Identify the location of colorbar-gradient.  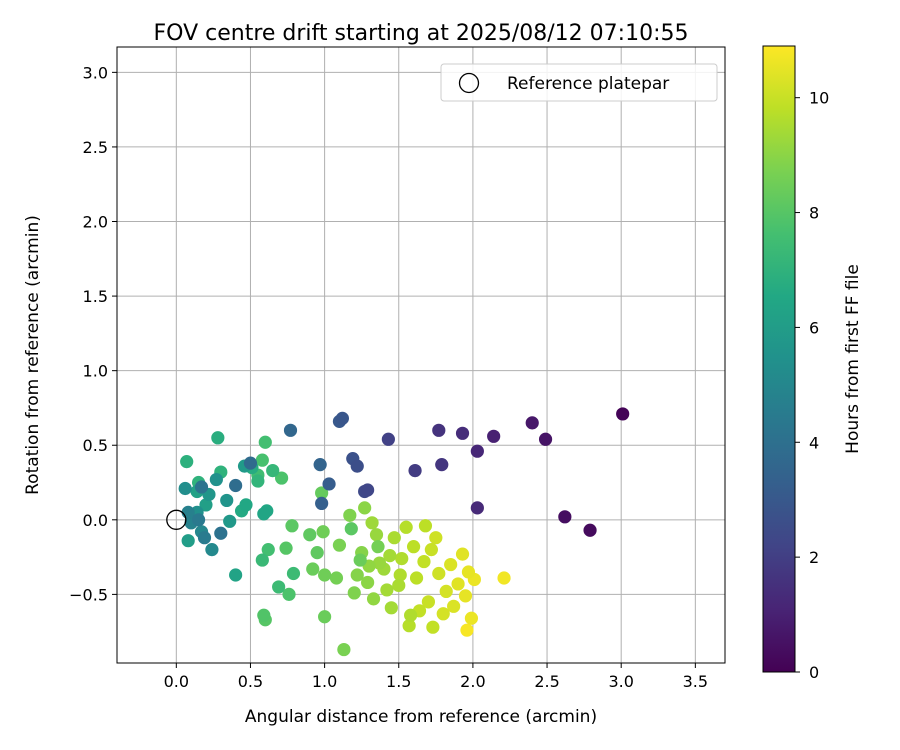
(779, 359).